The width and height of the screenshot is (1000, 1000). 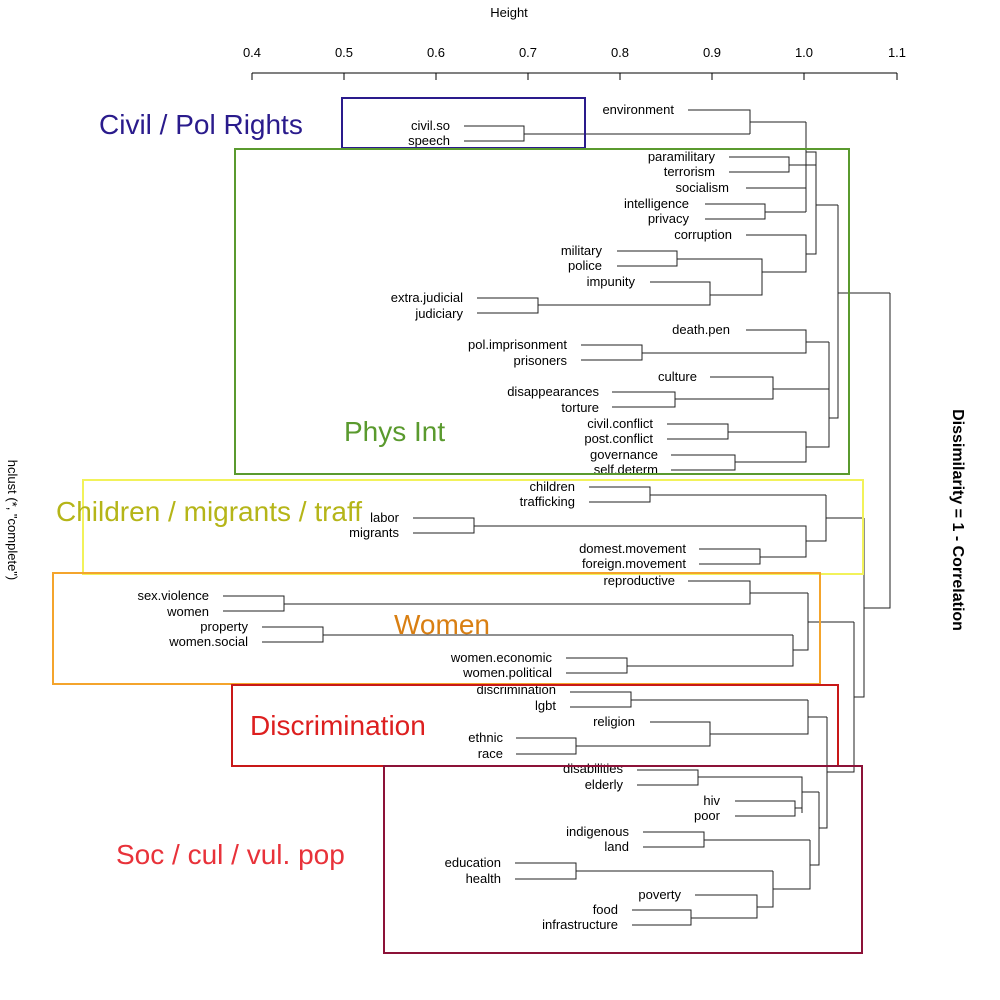 I want to click on axis-tick-label: 0.8, so click(x=620, y=52).